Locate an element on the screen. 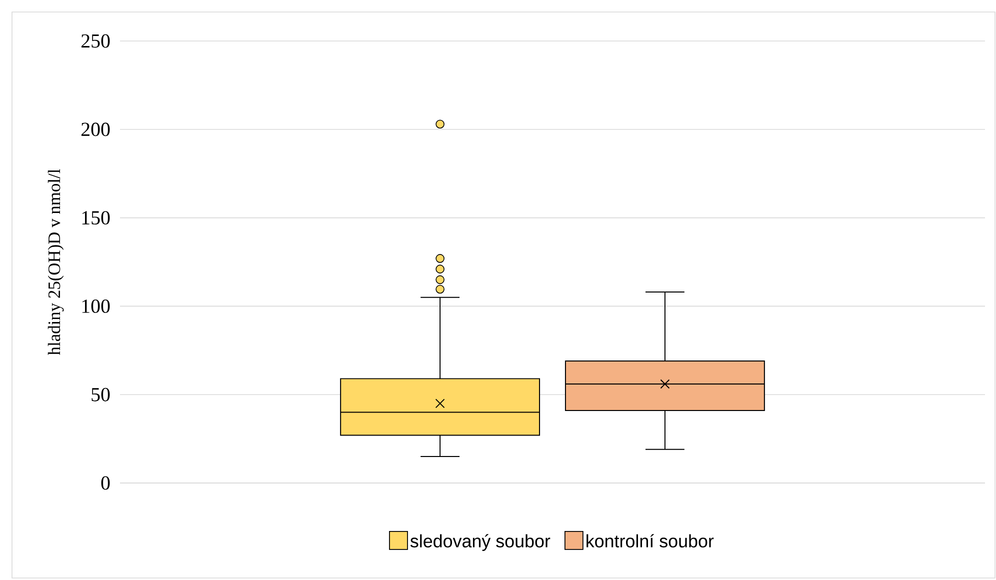  y-tick-label: 250 is located at coordinates (95, 41).